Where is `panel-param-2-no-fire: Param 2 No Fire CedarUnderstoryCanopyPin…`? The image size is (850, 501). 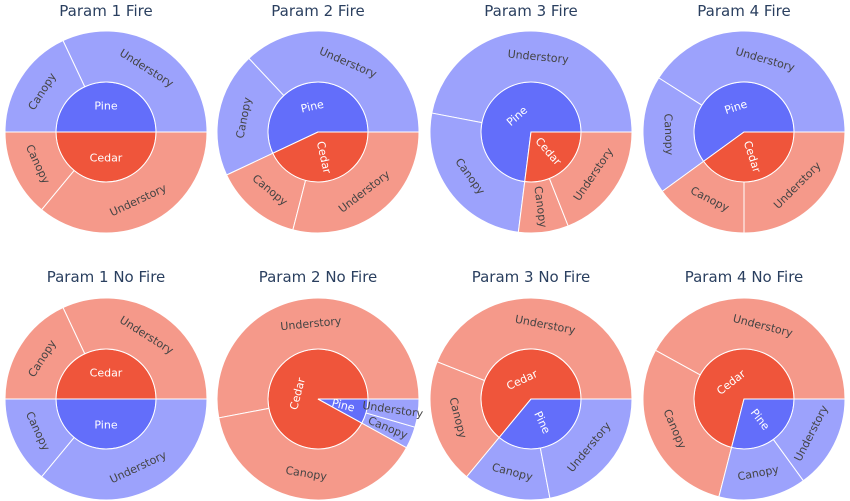
panel-param-2-no-fire: Param 2 No Fire CedarUnderstoryCanopyPin… is located at coordinates (320, 384).